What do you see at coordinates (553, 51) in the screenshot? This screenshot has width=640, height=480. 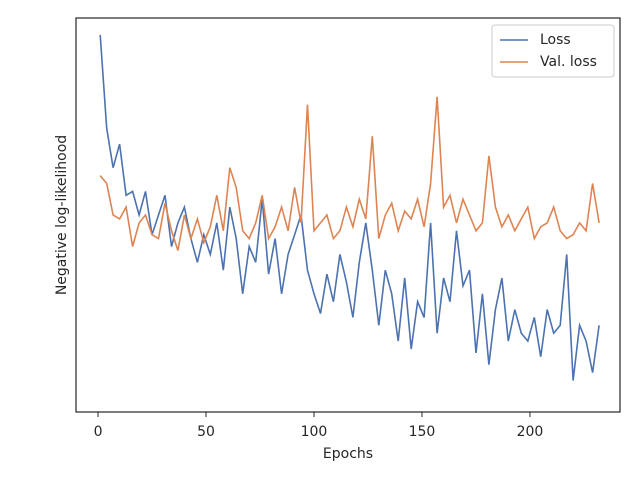 I see `legend-box` at bounding box center [553, 51].